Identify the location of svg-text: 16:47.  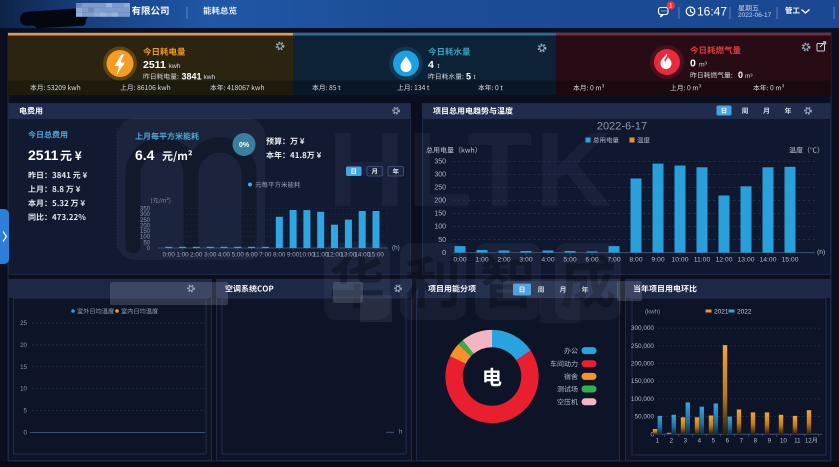
(712, 12).